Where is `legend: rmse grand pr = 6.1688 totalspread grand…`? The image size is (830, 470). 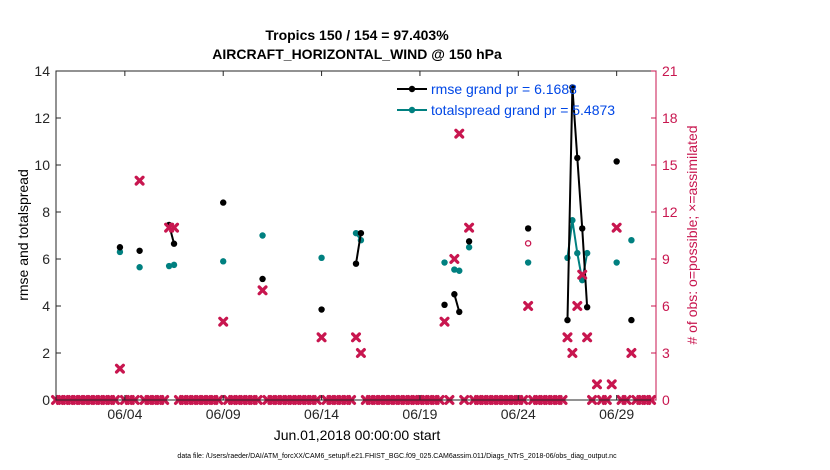 legend: rmse grand pr = 6.1688 totalspread grand… is located at coordinates (506, 99).